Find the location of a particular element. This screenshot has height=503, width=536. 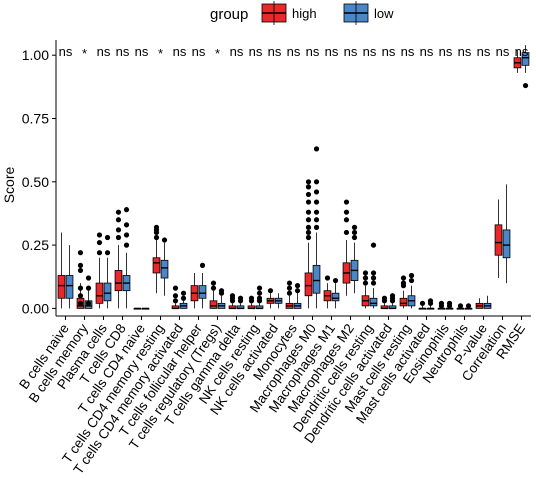

legend: group high low is located at coordinates (302, 13).